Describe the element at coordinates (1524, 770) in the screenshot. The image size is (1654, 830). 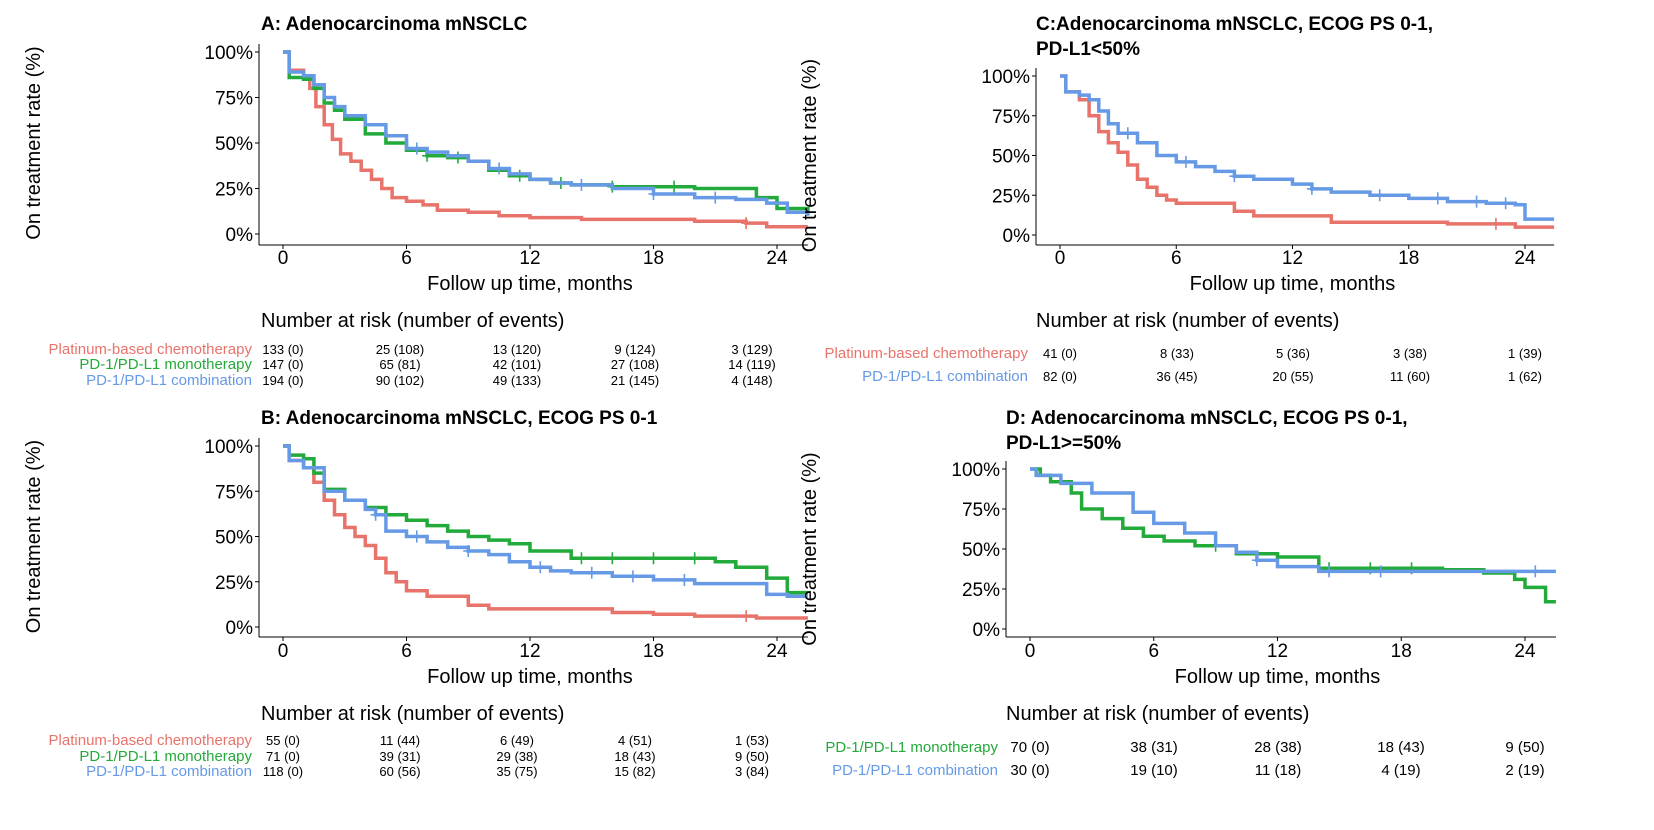
I see `risk-cell: 2 (19)` at that location.